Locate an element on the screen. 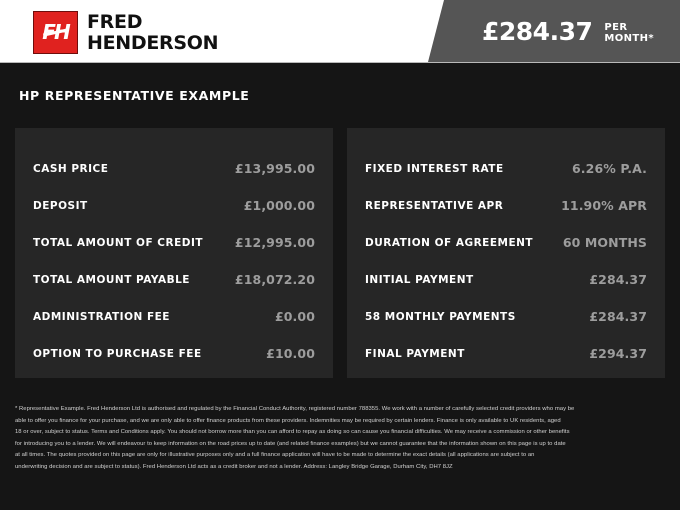 The width and height of the screenshot is (680, 510). finance-detail-value: £1,000.00 is located at coordinates (279, 205).